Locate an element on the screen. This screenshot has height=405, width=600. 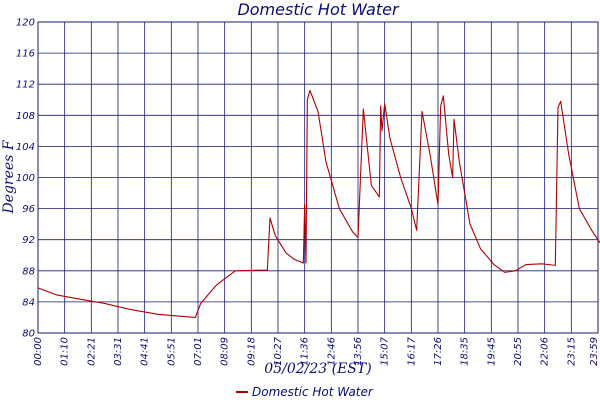
x-tick-label: 03:31 is located at coordinates (118, 351).